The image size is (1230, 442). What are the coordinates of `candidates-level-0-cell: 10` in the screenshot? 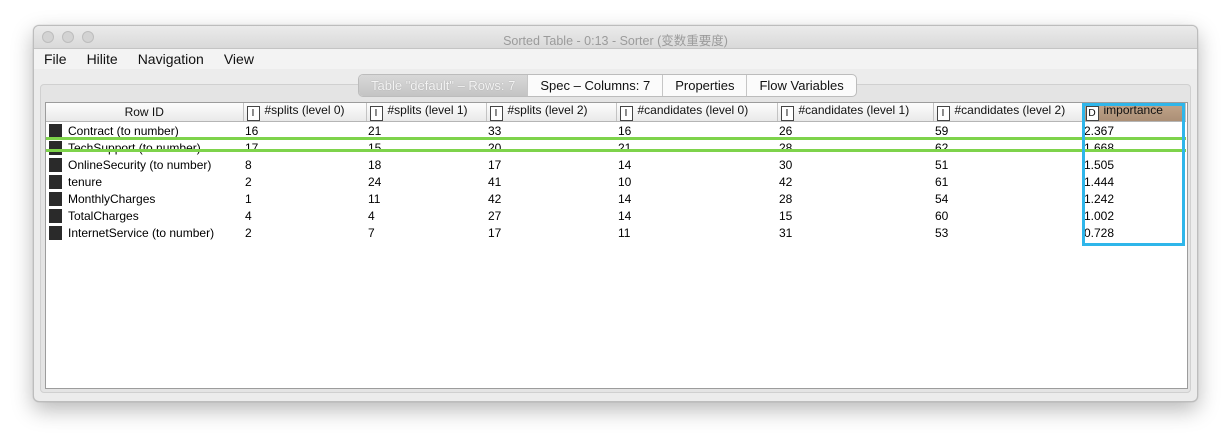 It's located at (625, 181).